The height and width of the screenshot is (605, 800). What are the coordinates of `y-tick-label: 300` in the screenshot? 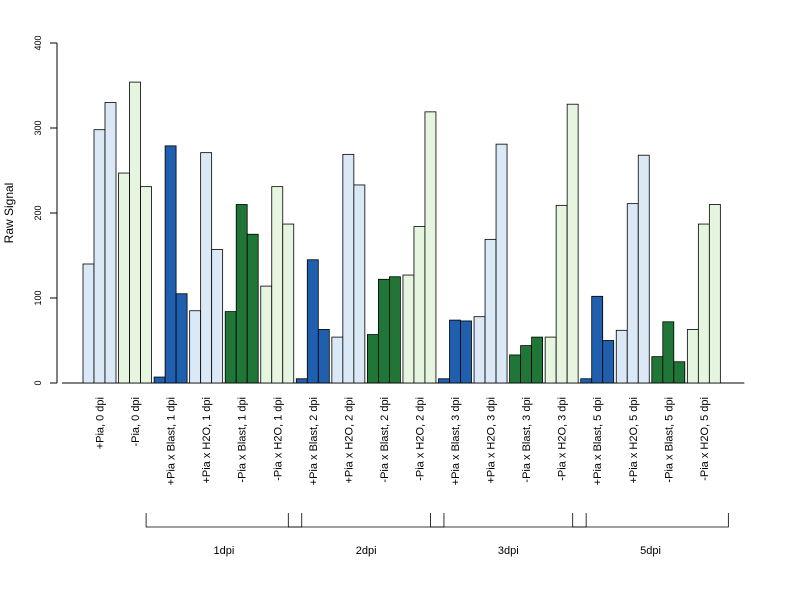 It's located at (38, 127).